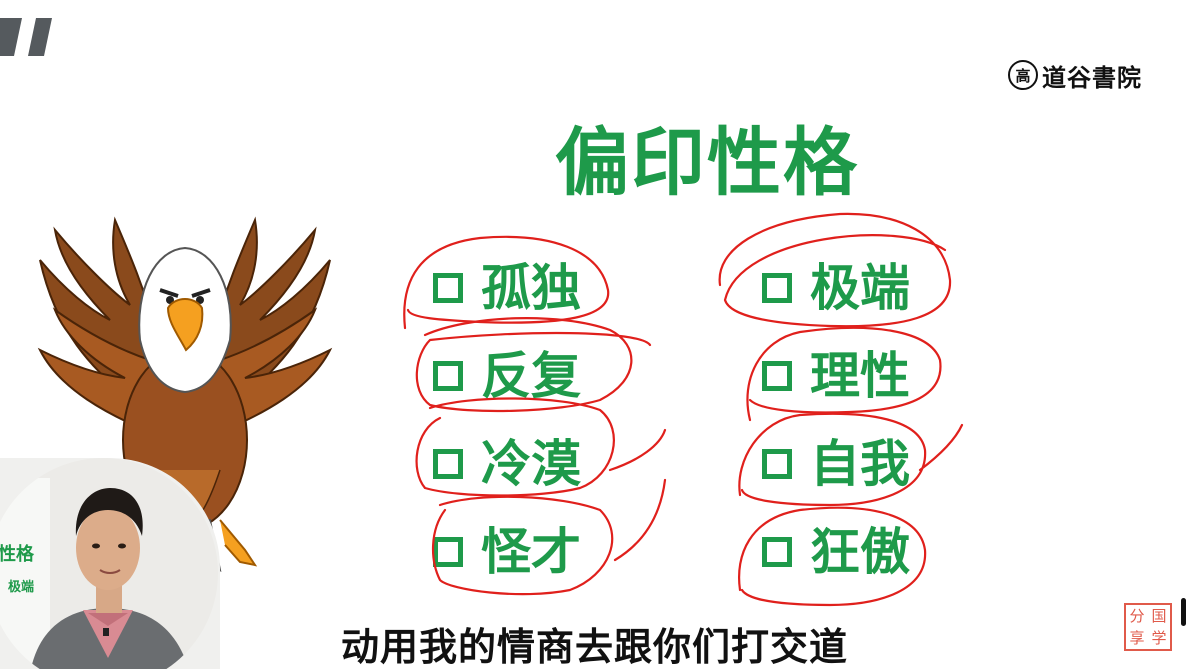  I want to click on trait-item: 怪才, so click(507, 552).